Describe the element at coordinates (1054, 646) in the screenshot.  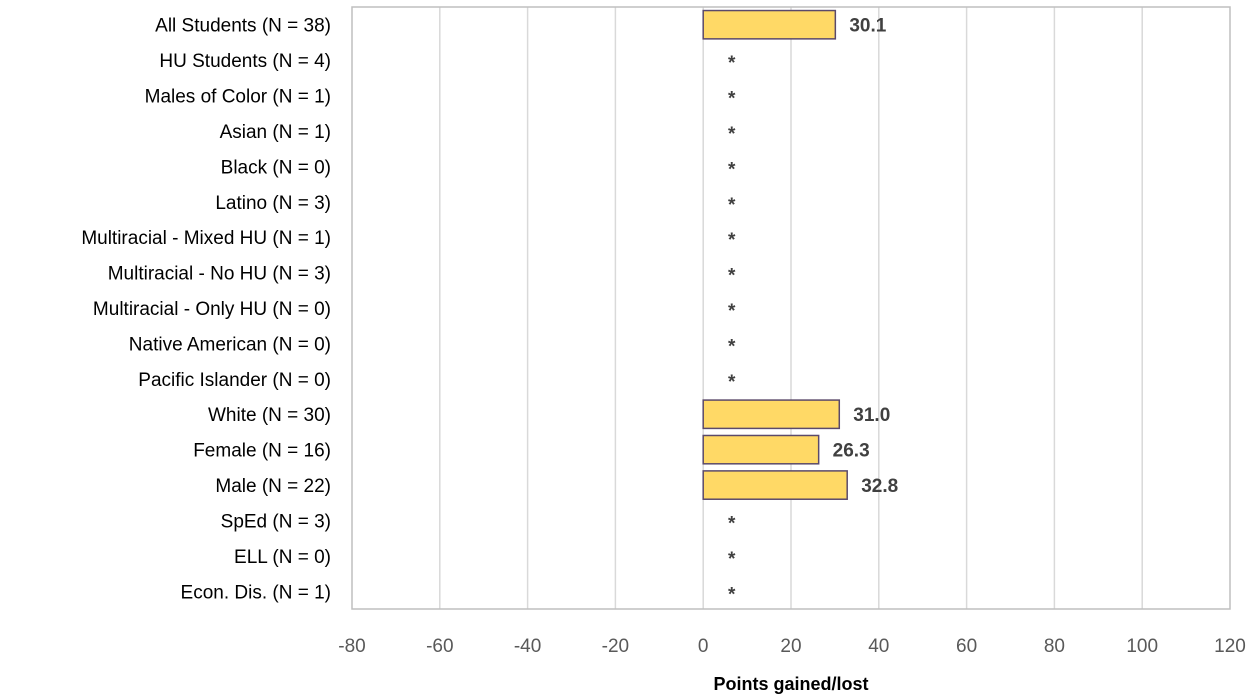
I see `x-tick-label: 80` at that location.